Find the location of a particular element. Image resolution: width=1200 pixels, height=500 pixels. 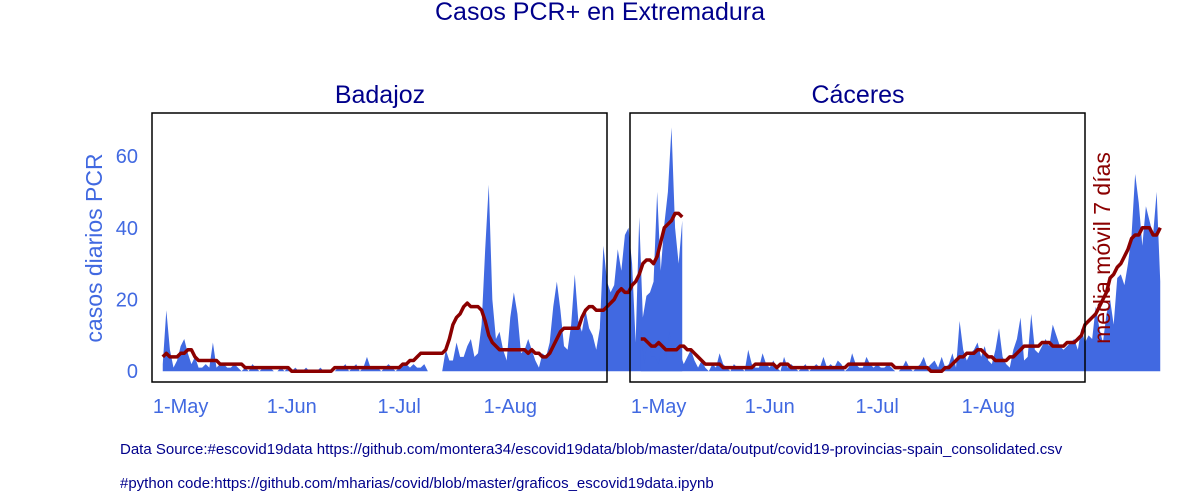

y-tick-label: 0 is located at coordinates (132, 372).